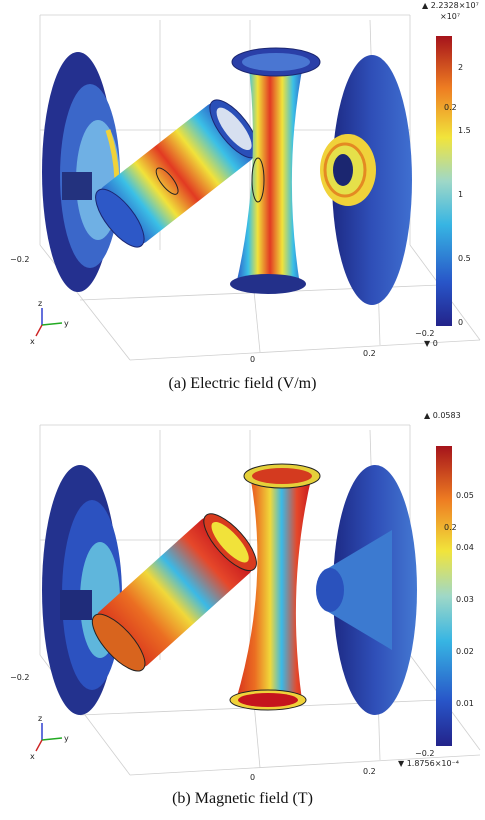 The image size is (485, 820). I want to click on caption-electric-field: (a) Electric field (V/m), so click(242, 383).